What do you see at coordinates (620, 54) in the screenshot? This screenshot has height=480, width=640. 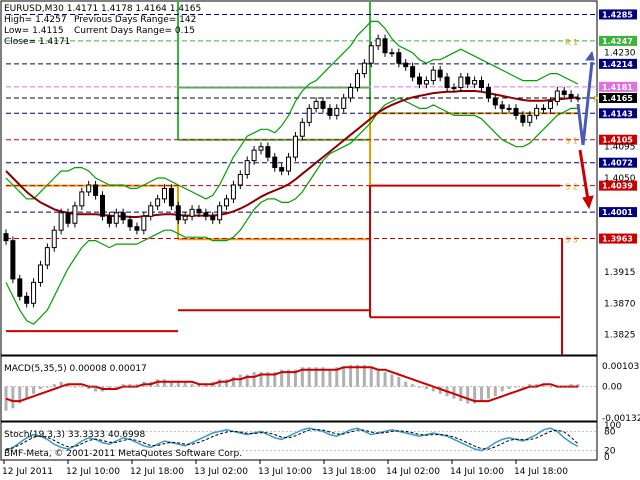 I see `price-tick-0: 1.4230` at bounding box center [620, 54].